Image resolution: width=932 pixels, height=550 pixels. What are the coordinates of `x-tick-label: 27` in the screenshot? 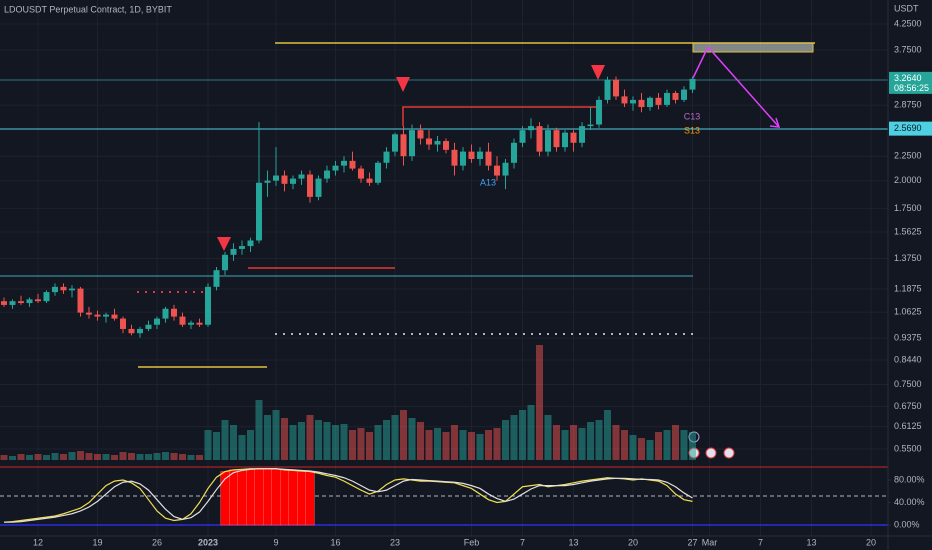 It's located at (692, 542).